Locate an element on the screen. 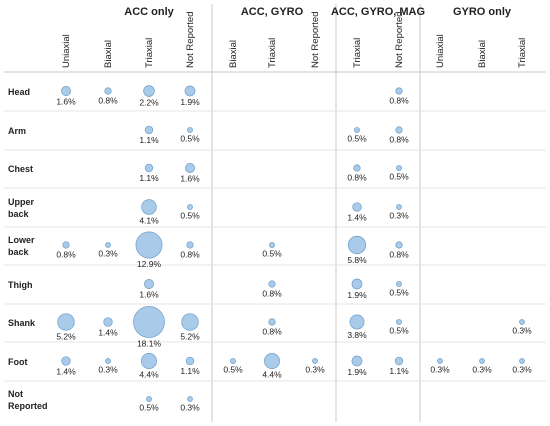 The height and width of the screenshot is (426, 550). value-label-r7-c0: 1.4% is located at coordinates (66, 371).